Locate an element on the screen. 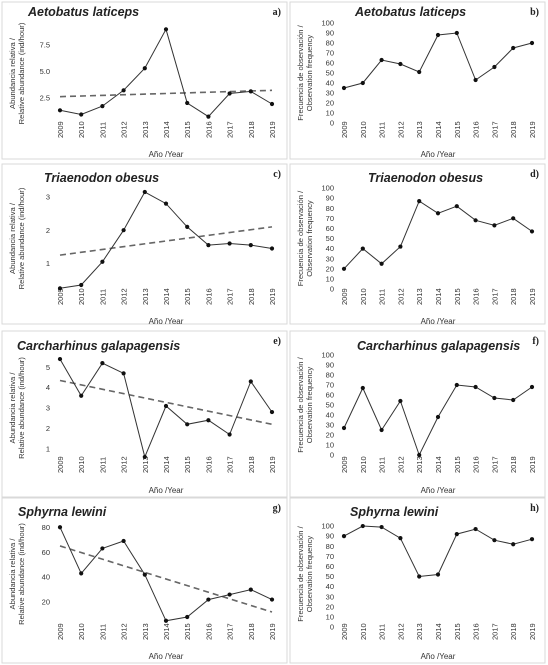  y-tick-label: 1 is located at coordinates (48, 263).